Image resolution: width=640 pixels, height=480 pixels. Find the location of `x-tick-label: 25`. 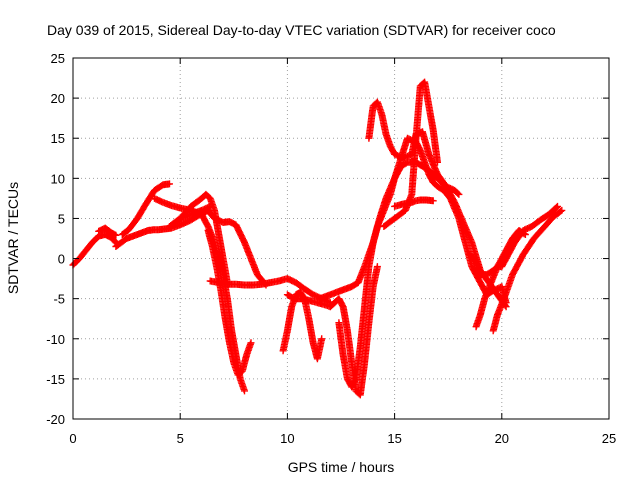

x-tick-label: 25 is located at coordinates (609, 438).